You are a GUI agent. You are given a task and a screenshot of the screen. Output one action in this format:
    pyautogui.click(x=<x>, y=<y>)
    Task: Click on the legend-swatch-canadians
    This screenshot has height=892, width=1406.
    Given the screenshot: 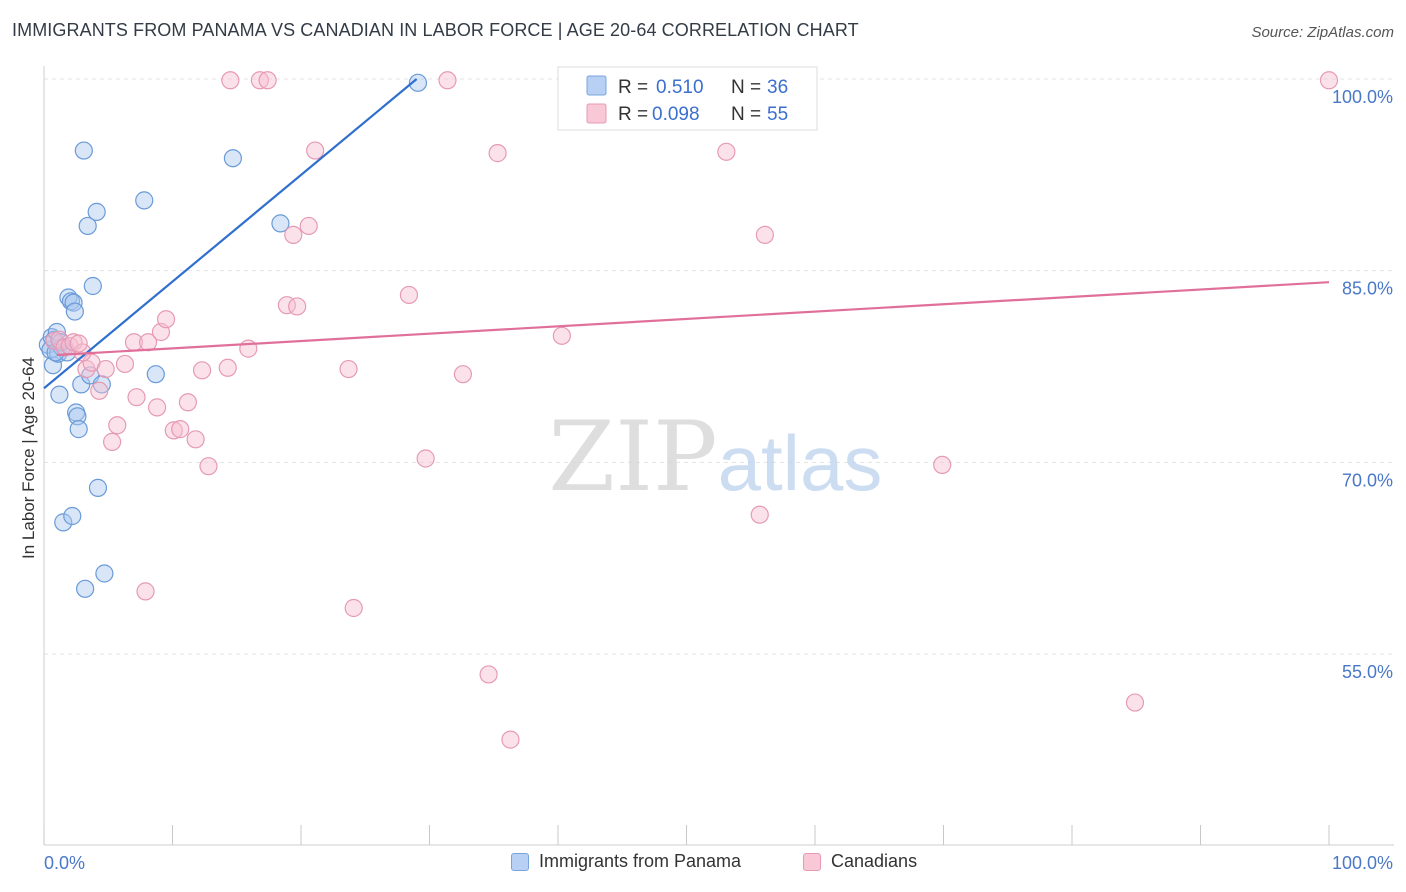 What is the action you would take?
    pyautogui.click(x=596, y=113)
    